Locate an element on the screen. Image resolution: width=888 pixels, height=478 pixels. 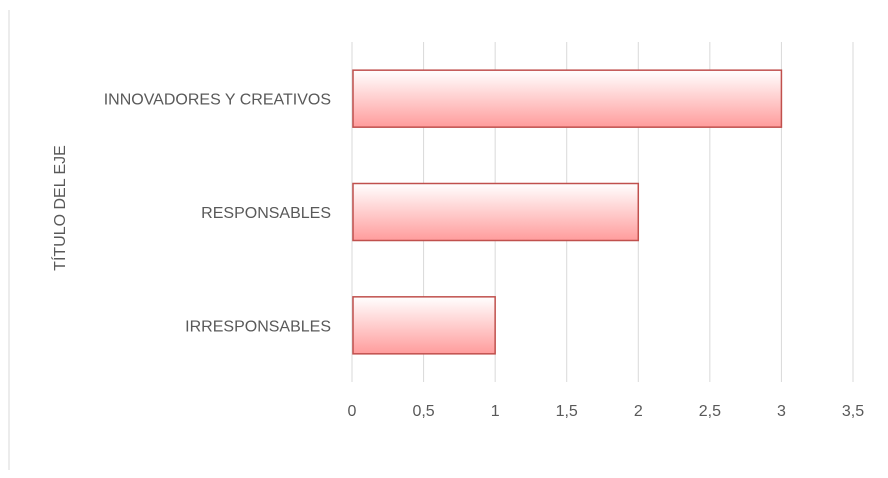
x-tick-labels: 0 0,5 1 1,5 2 2,5 3 3,5 is located at coordinates (606, 411).